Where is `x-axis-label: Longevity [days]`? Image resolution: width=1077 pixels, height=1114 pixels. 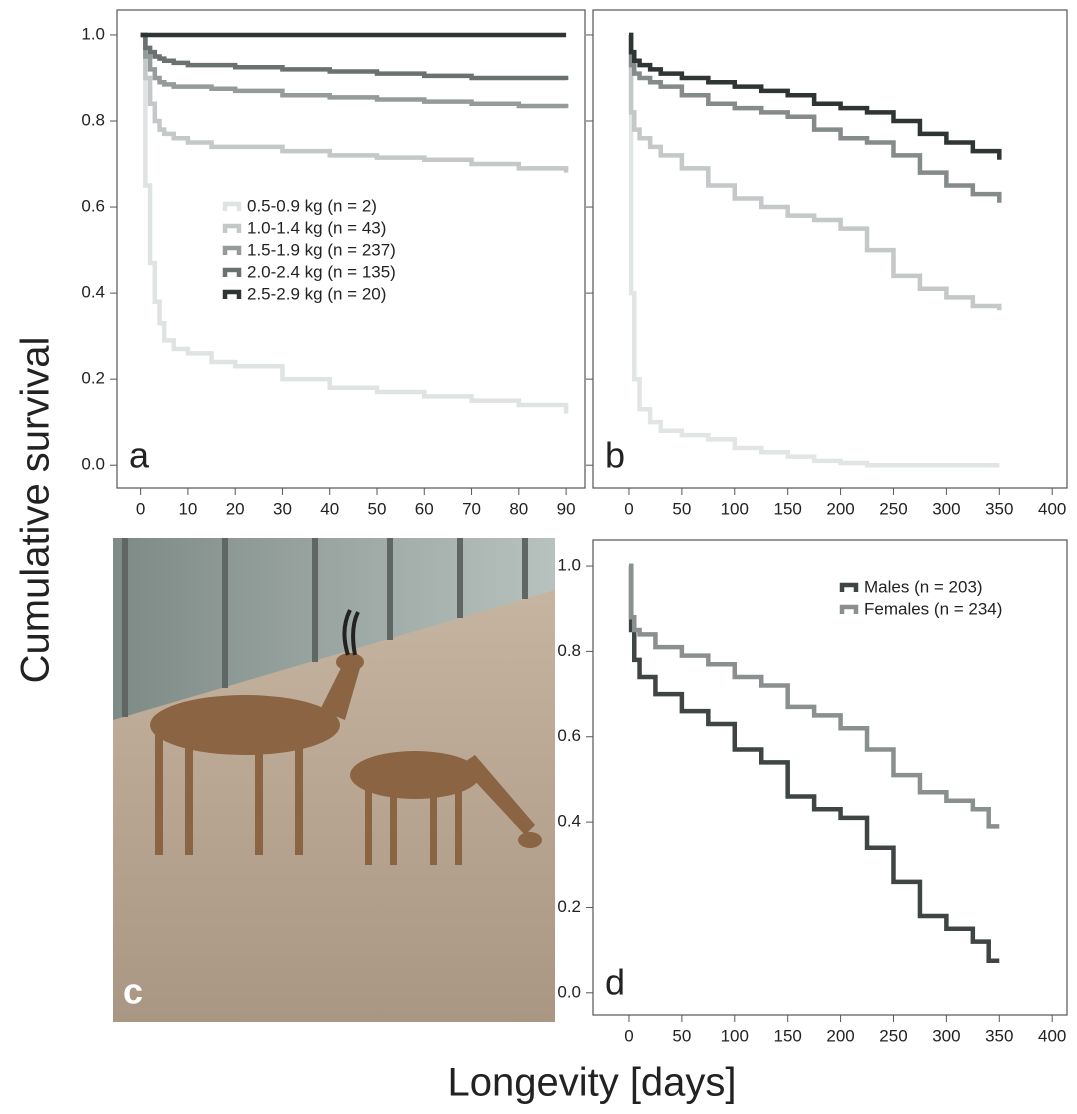
x-axis-label: Longevity [days] is located at coordinates (591, 1083).